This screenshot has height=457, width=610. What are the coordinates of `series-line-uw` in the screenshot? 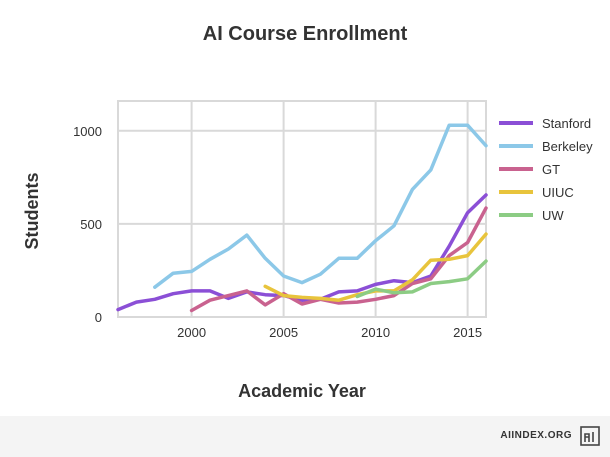 It's located at (421, 279).